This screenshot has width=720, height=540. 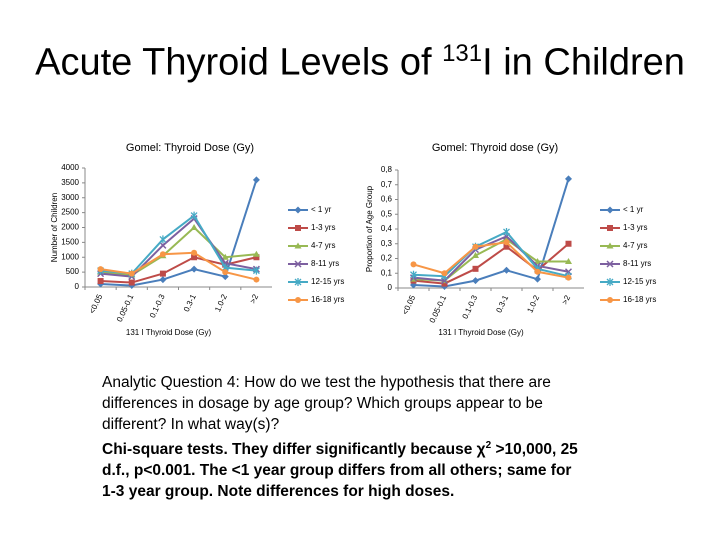 I want to click on y-axis-title: Number of Children, so click(x=54, y=227).